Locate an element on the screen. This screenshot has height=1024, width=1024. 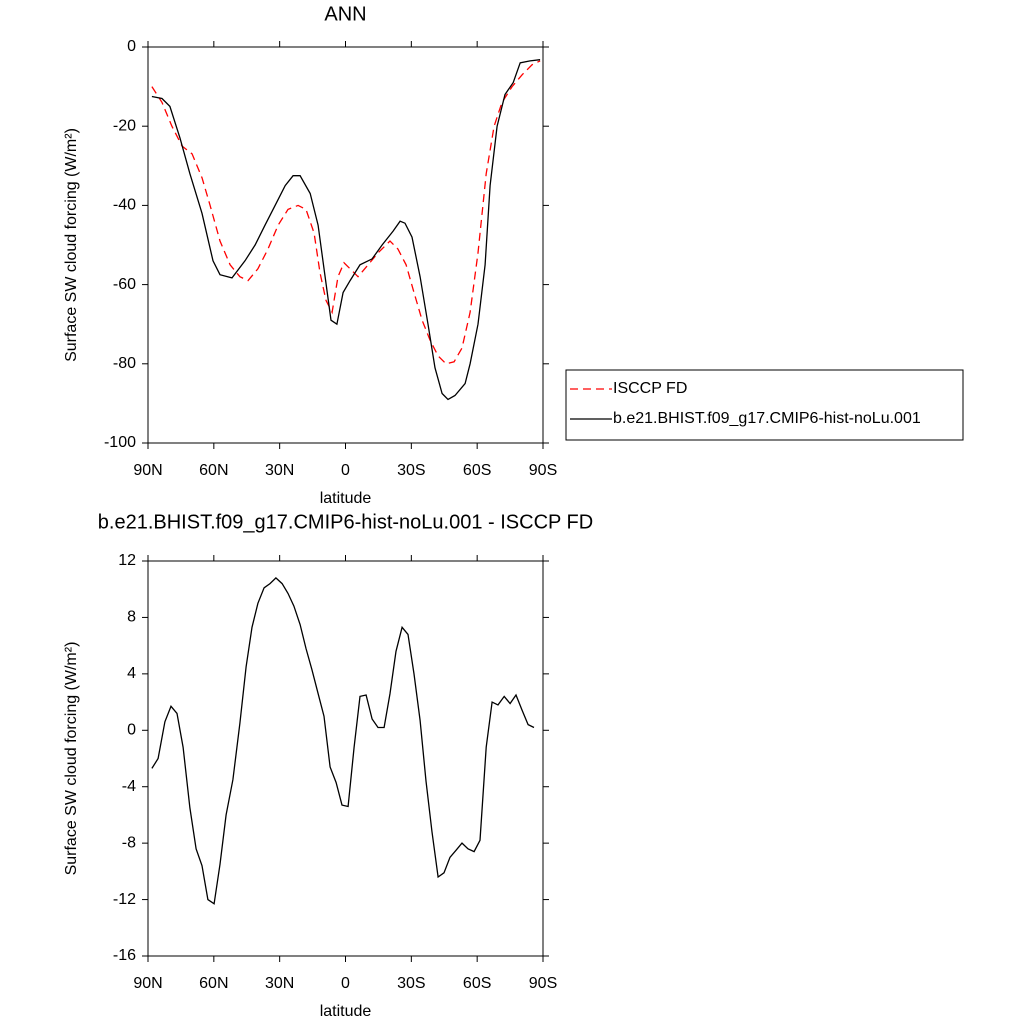
y-tick-label: -80 is located at coordinates (124, 363).